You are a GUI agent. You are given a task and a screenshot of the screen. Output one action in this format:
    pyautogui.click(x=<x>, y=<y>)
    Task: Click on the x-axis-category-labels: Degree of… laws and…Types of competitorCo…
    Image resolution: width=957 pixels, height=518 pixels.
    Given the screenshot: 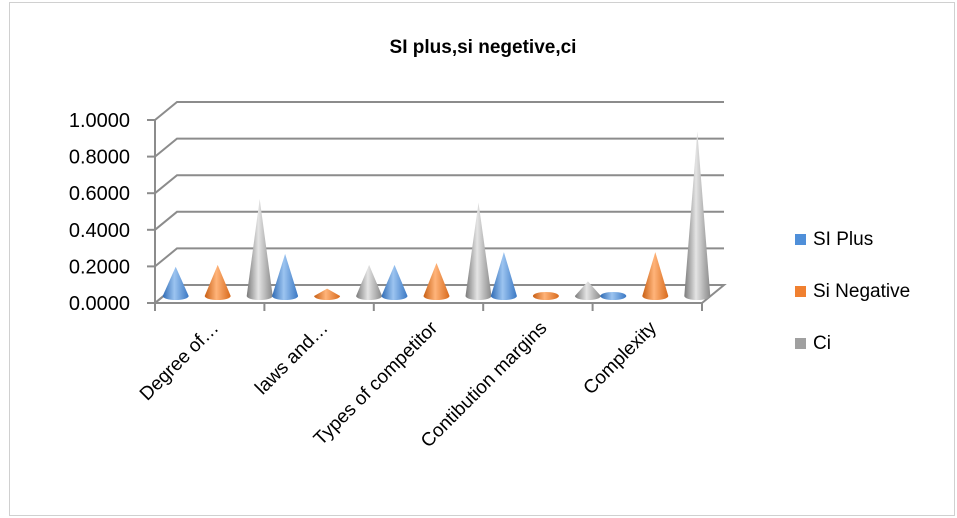 What is the action you would take?
    pyautogui.click(x=398, y=384)
    